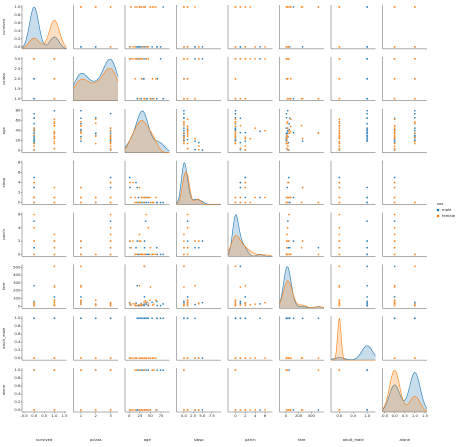 Image resolution: width=474 pixels, height=447 pixels. Describe the element at coordinates (17, 58) in the screenshot. I see `y-tick-label: 3.0` at that location.